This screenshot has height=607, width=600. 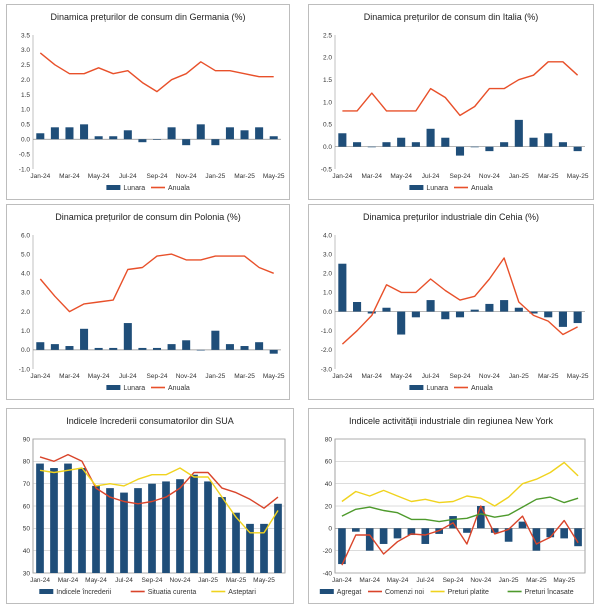 What do you see at coordinates (549, 592) in the screenshot?
I see `legend-label: Preturi încasate` at bounding box center [549, 592].